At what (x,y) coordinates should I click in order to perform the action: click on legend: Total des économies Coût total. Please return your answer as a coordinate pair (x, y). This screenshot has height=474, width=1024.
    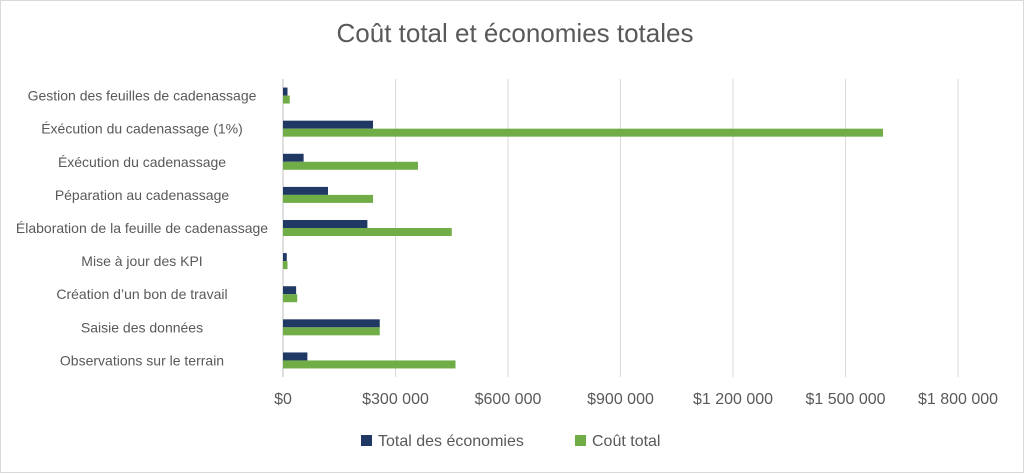
    Looking at the image, I should click on (510, 441).